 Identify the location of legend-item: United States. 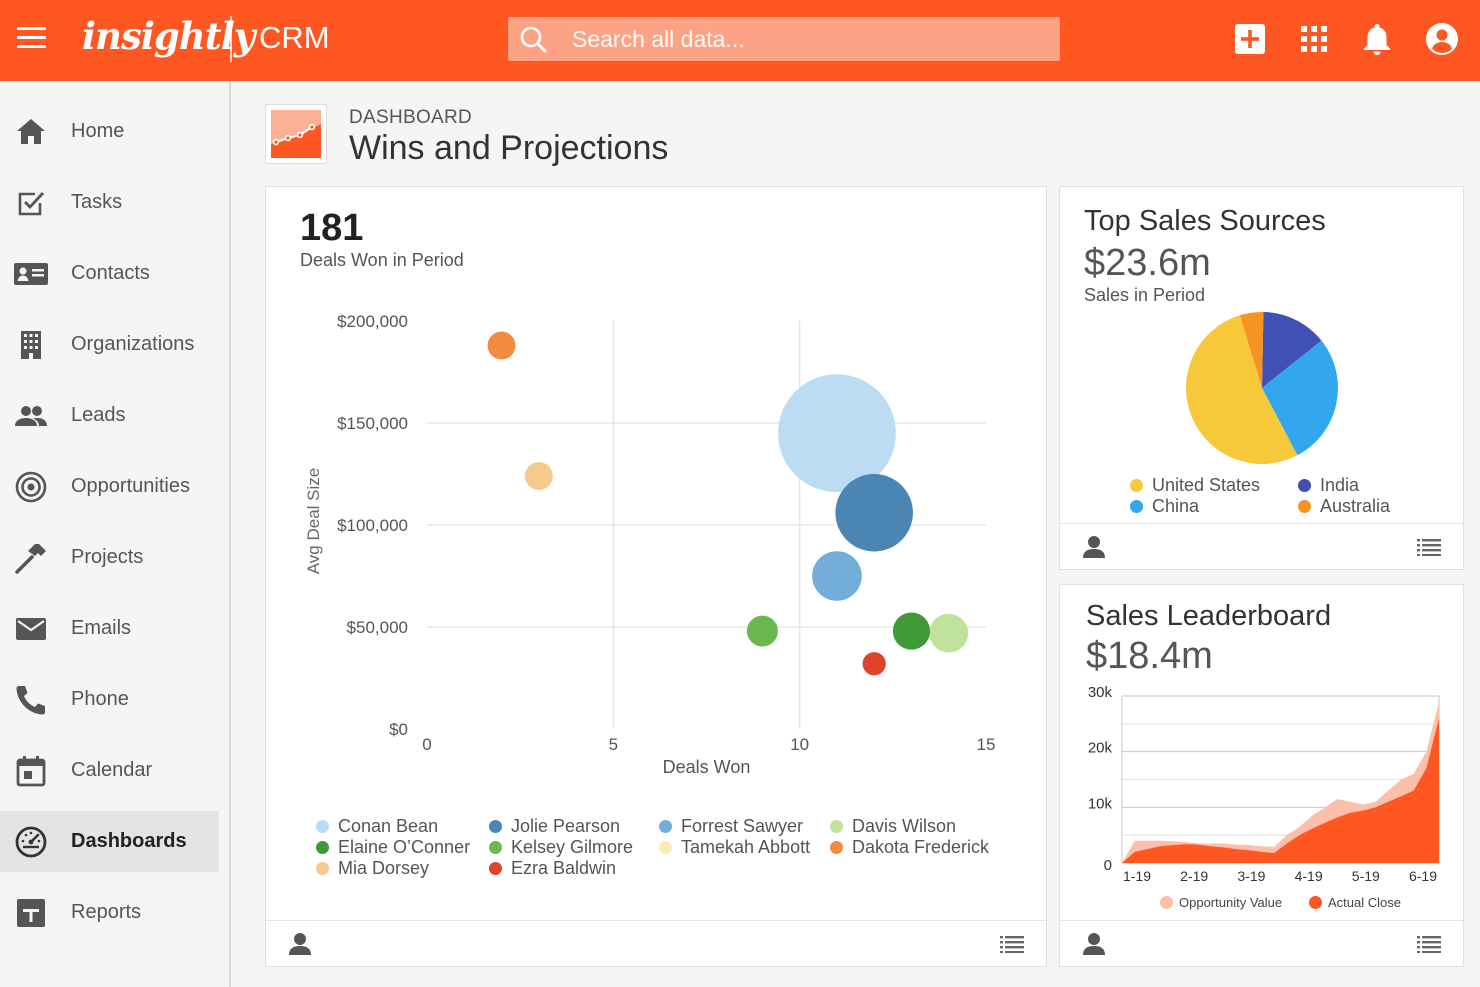
(1195, 485).